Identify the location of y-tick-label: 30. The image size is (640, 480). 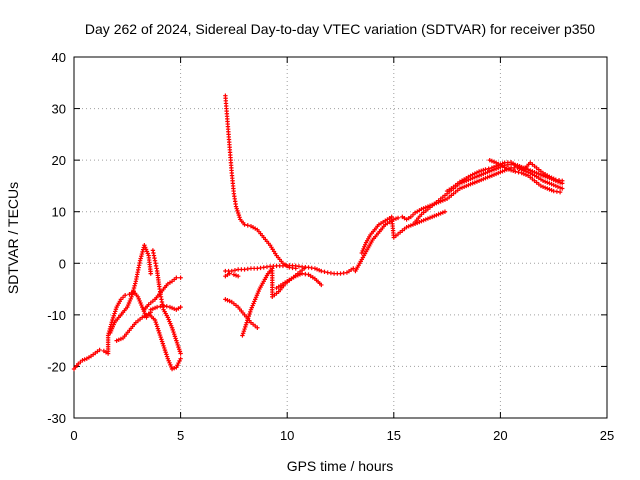
(59, 109).